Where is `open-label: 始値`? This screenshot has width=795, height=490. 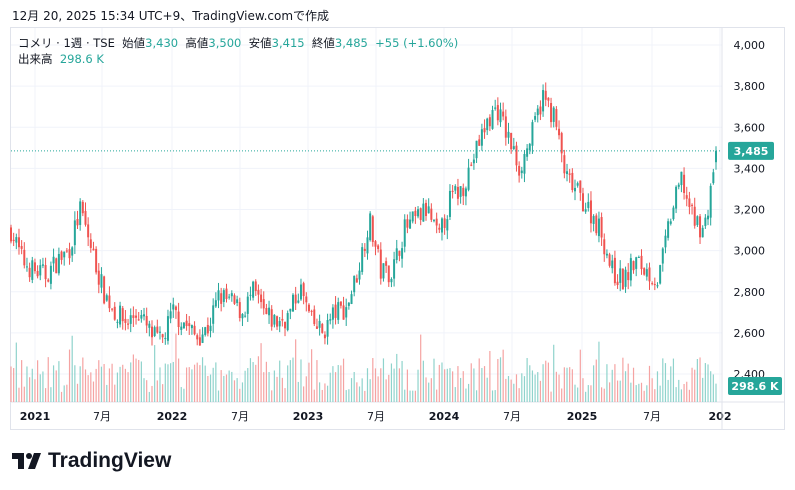
open-label: 始値 is located at coordinates (134, 43).